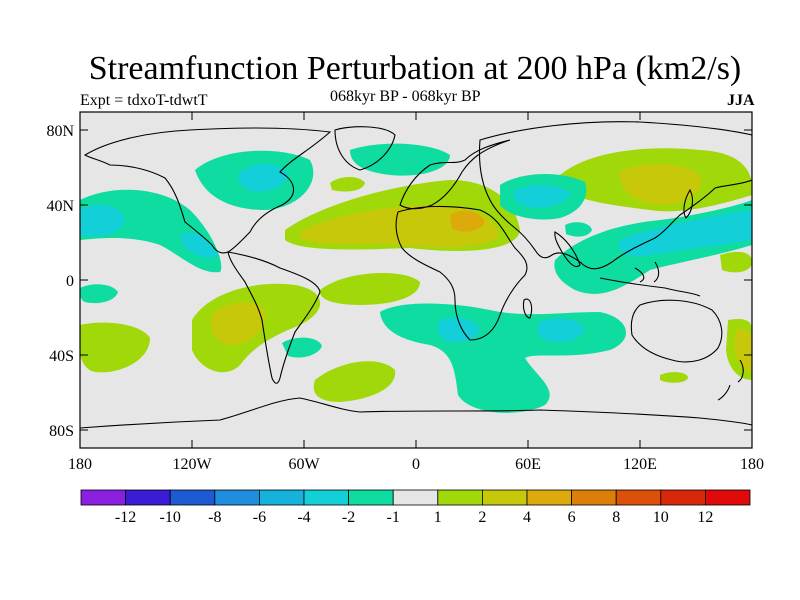 The height and width of the screenshot is (600, 800). What do you see at coordinates (416, 413) in the screenshot?
I see `coastline-antarctica` at bounding box center [416, 413].